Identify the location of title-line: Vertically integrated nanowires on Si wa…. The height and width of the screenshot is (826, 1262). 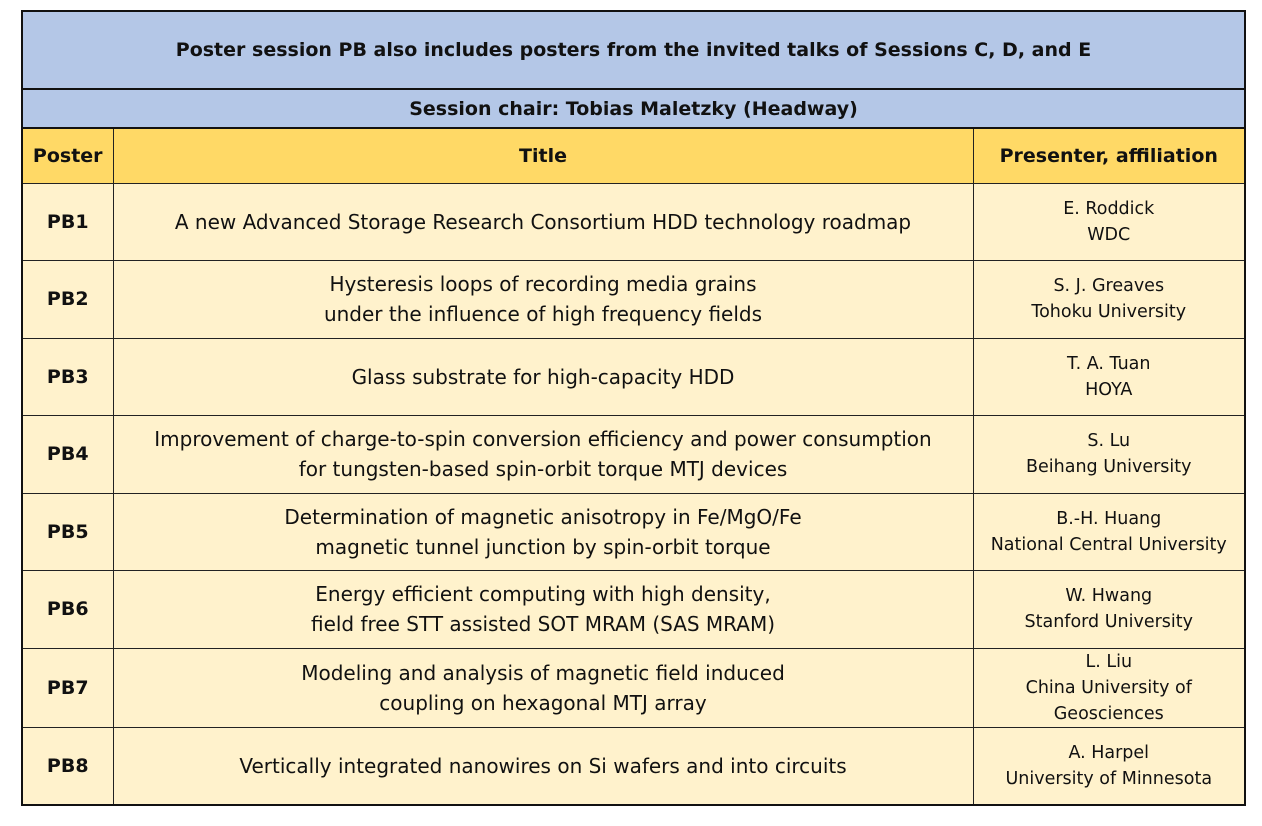
(543, 765).